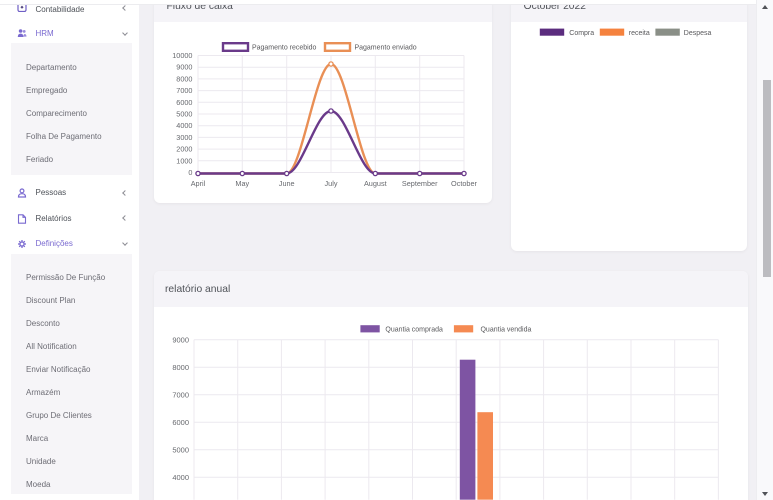 The width and height of the screenshot is (773, 500). I want to click on svg-text: April, so click(198, 183).